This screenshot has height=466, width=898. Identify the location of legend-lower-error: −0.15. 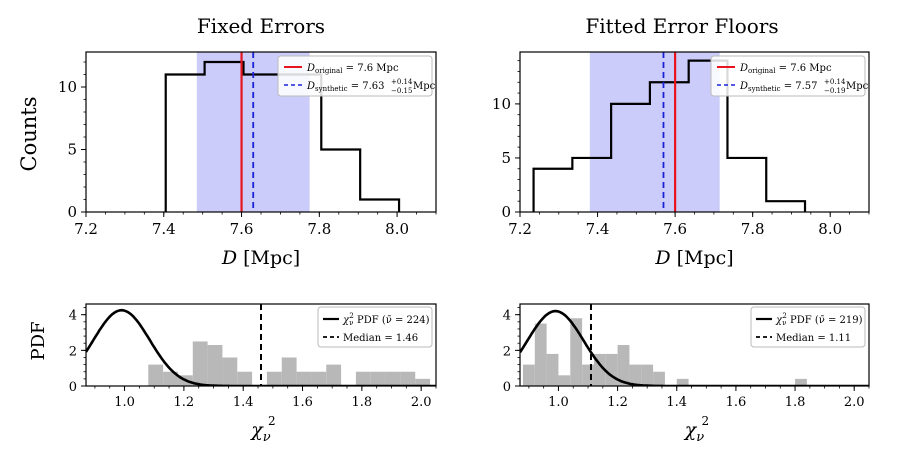
(401, 91).